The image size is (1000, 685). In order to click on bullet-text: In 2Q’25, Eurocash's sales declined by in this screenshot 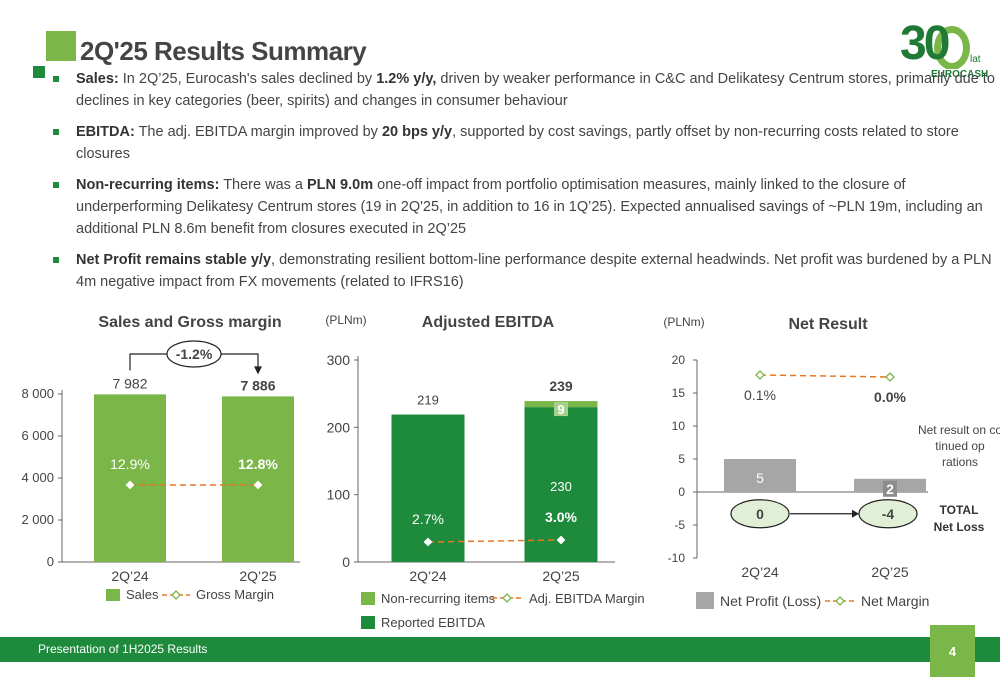, I will do `click(247, 79)`.